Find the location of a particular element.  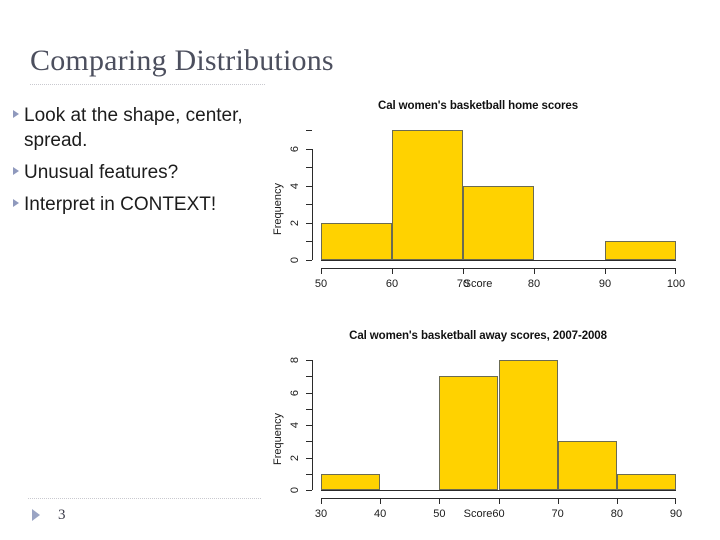

footer-divider is located at coordinates (144, 498).